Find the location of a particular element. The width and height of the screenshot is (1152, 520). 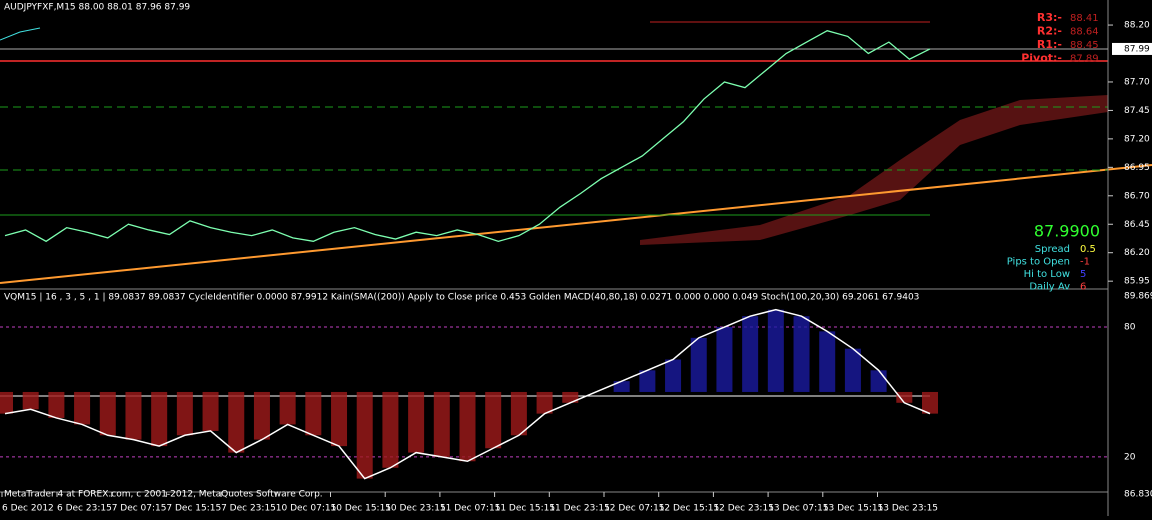

indicator-tick-label: 80 is located at coordinates (1130, 328).